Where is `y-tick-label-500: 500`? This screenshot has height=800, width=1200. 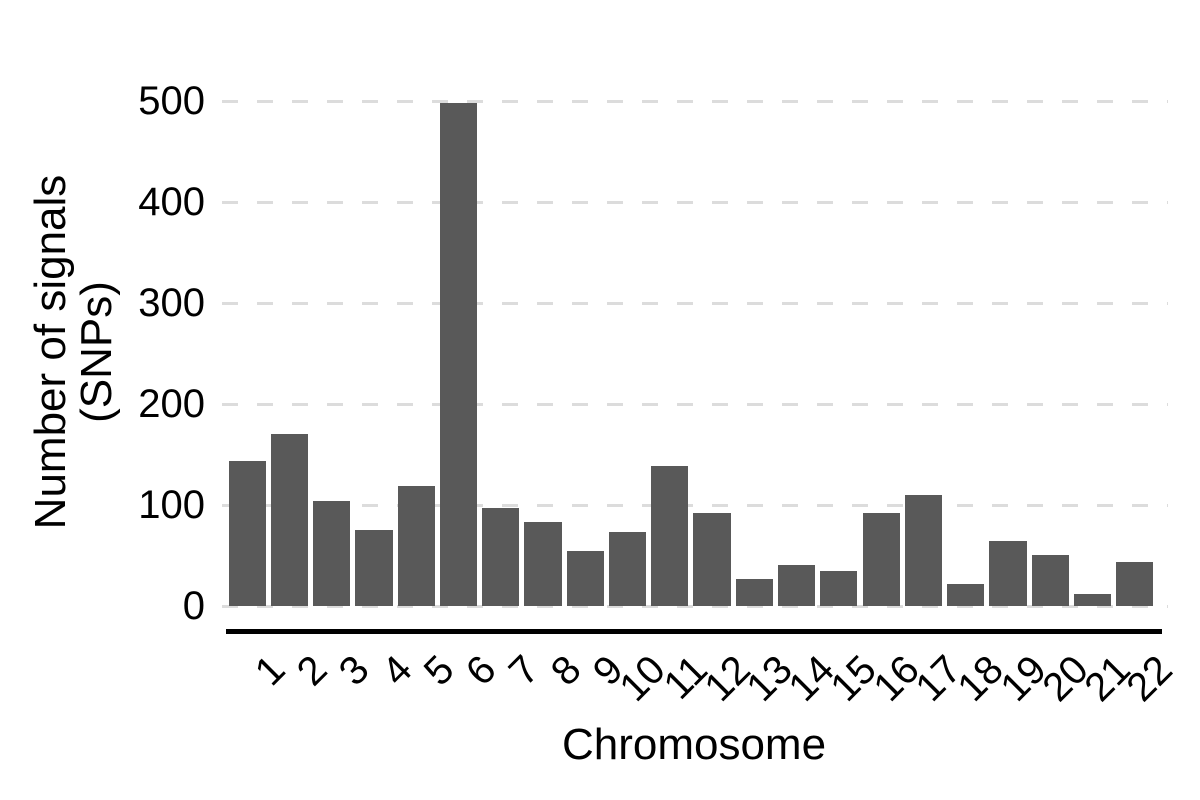
y-tick-label-500: 500 is located at coordinates (171, 101).